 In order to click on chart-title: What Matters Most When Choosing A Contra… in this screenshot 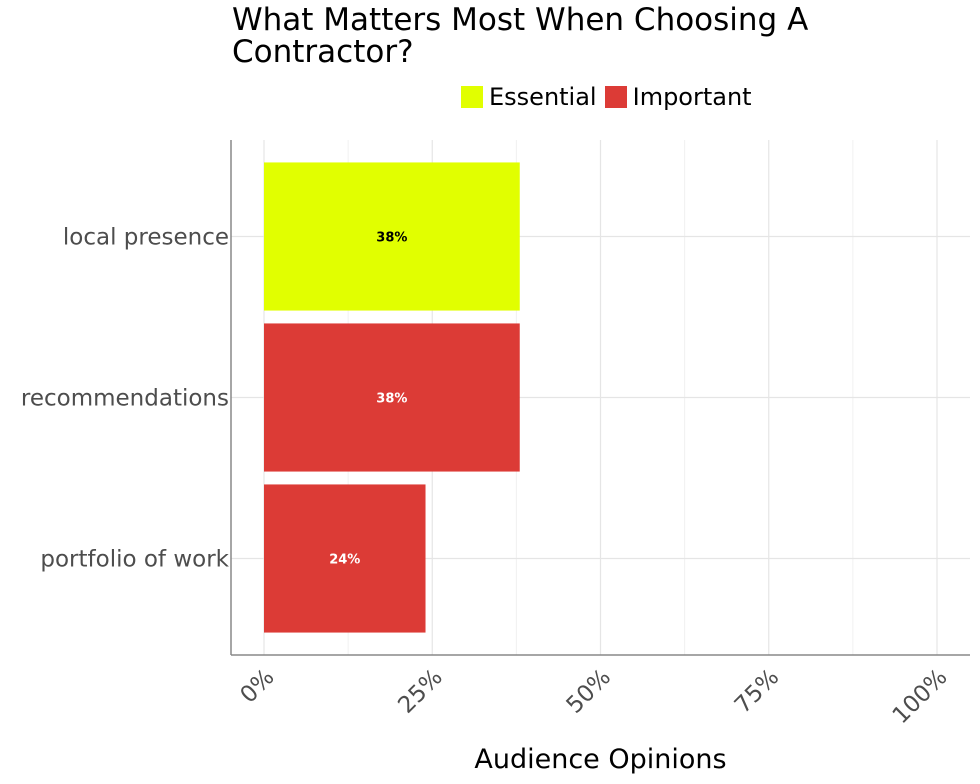, I will do `click(520, 36)`.